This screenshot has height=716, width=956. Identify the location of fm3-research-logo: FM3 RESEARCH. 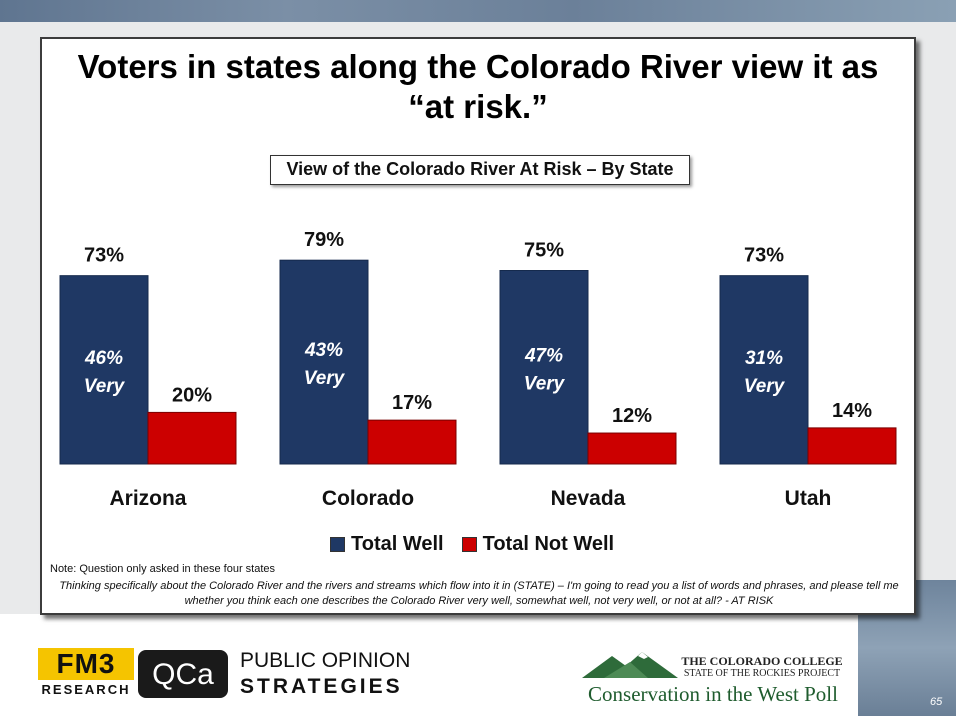
(86, 674).